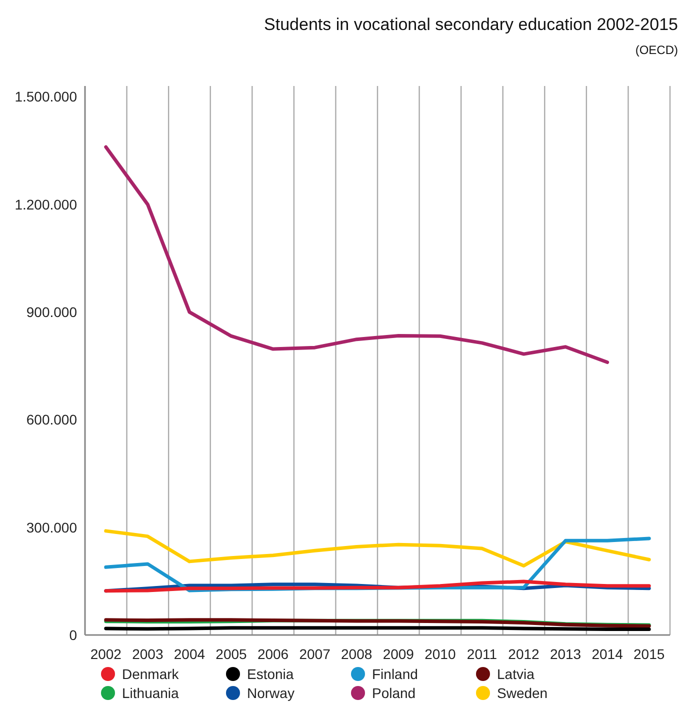  What do you see at coordinates (566, 654) in the screenshot?
I see `x-tick-label: 2013` at bounding box center [566, 654].